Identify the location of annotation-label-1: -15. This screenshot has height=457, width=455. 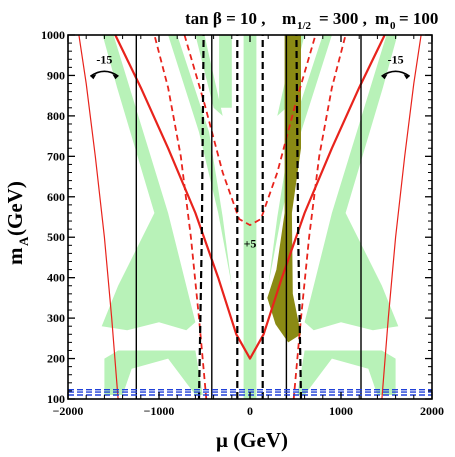
(396, 59).